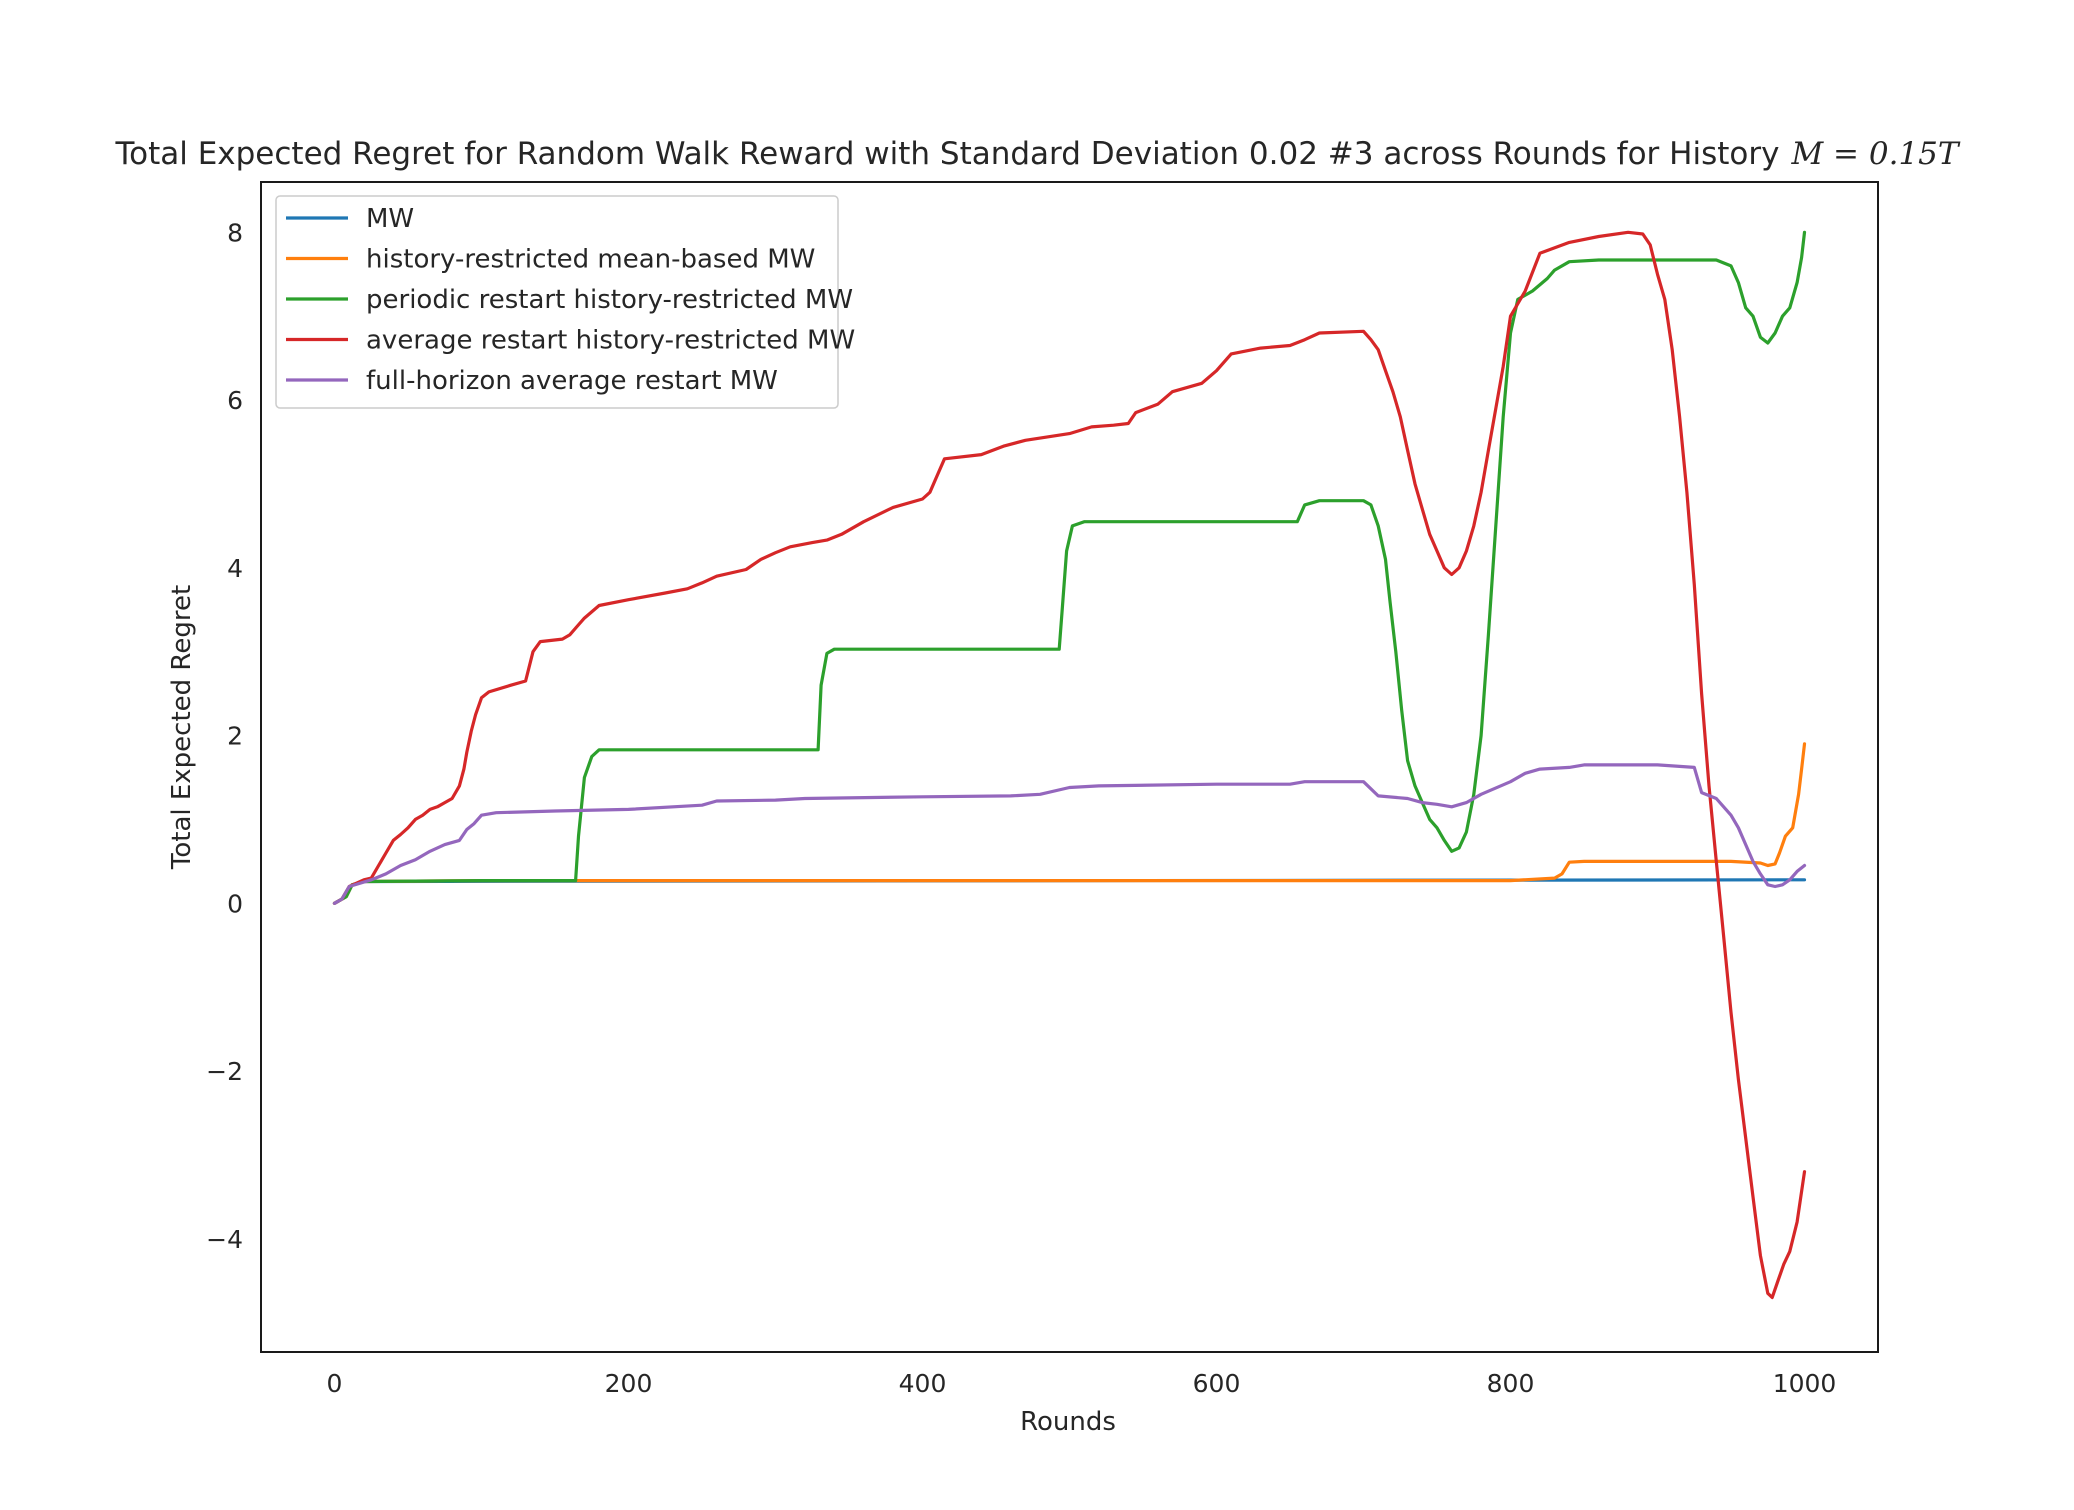  What do you see at coordinates (1217, 1383) in the screenshot?
I see `x-tick-label: 600` at bounding box center [1217, 1383].